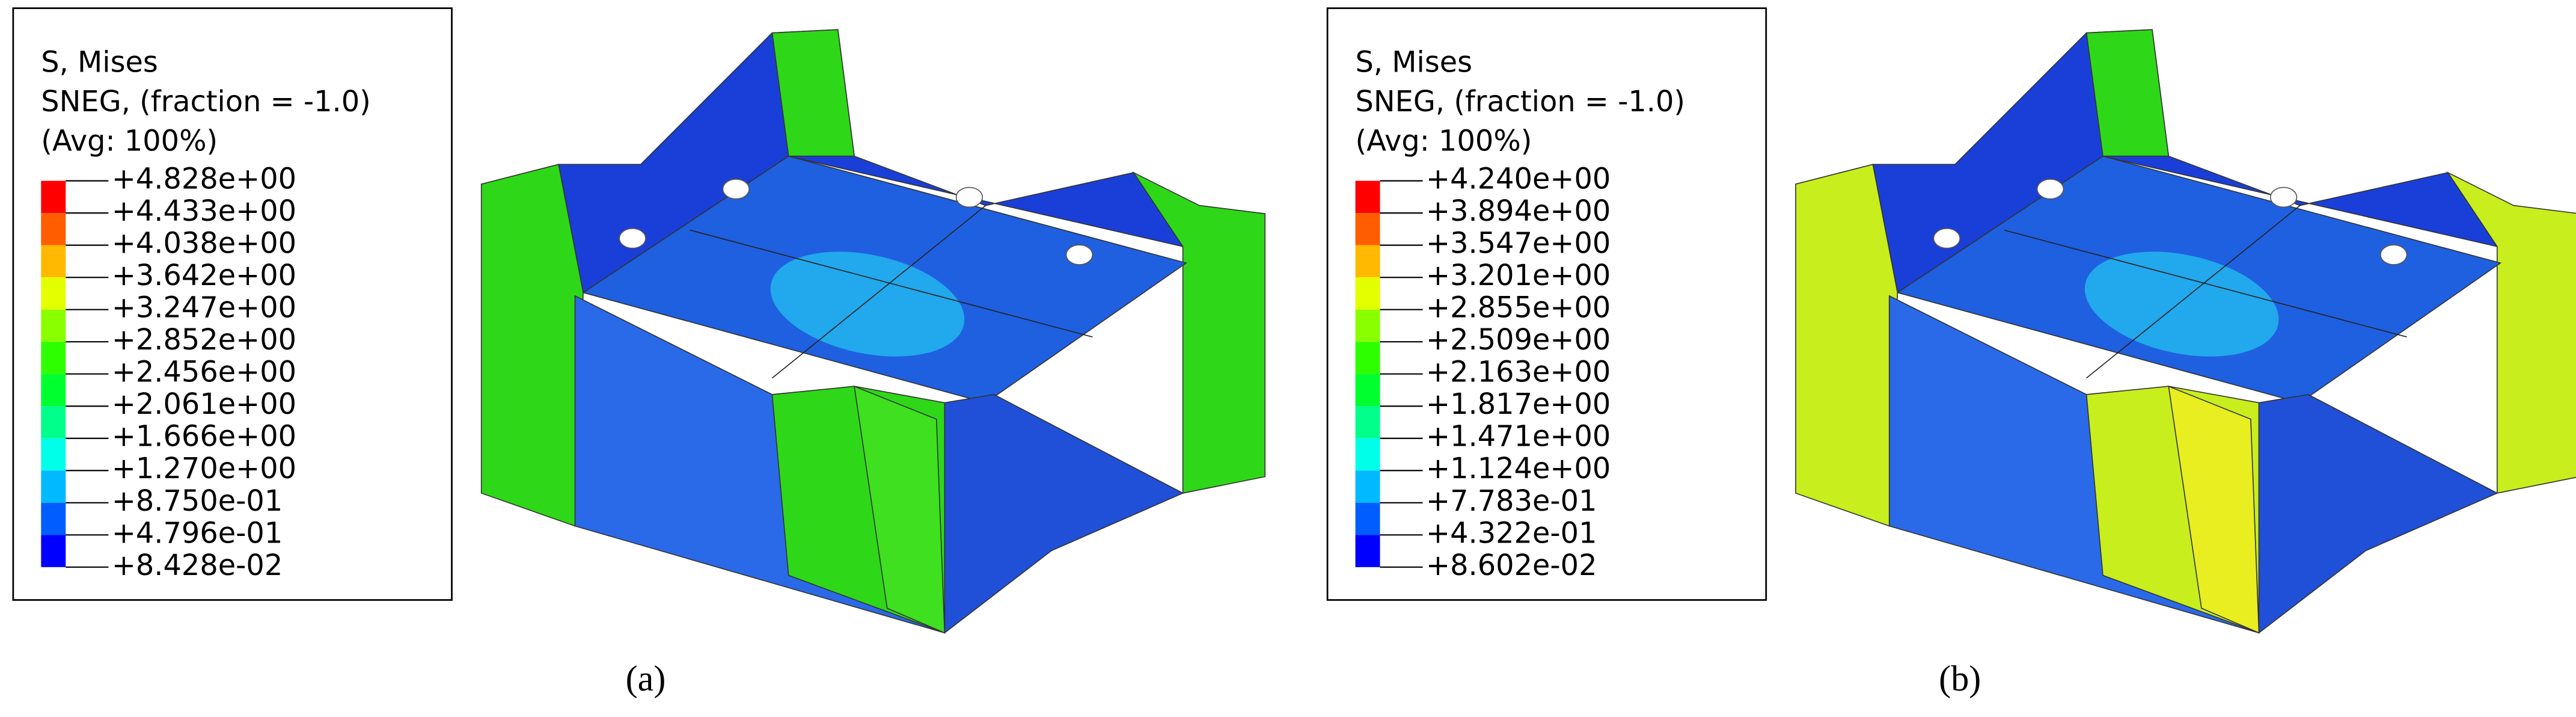  What do you see at coordinates (1960, 679) in the screenshot?
I see `caption: (b)` at bounding box center [1960, 679].